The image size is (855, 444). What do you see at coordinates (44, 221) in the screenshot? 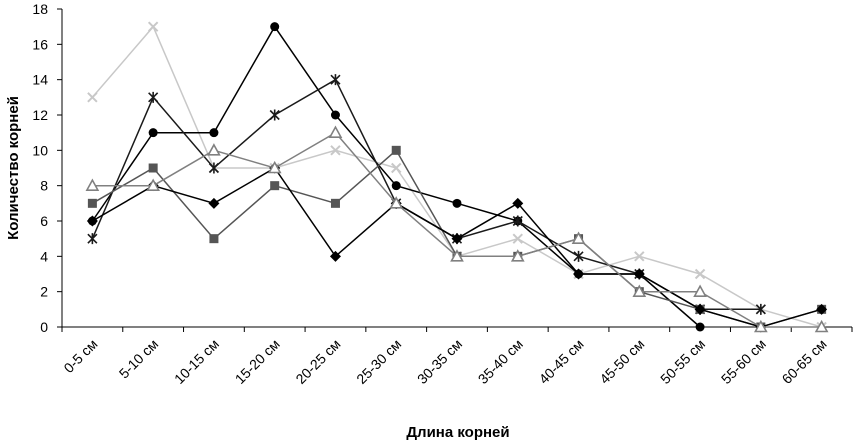
I see `y-tick-label: 6` at bounding box center [44, 221].